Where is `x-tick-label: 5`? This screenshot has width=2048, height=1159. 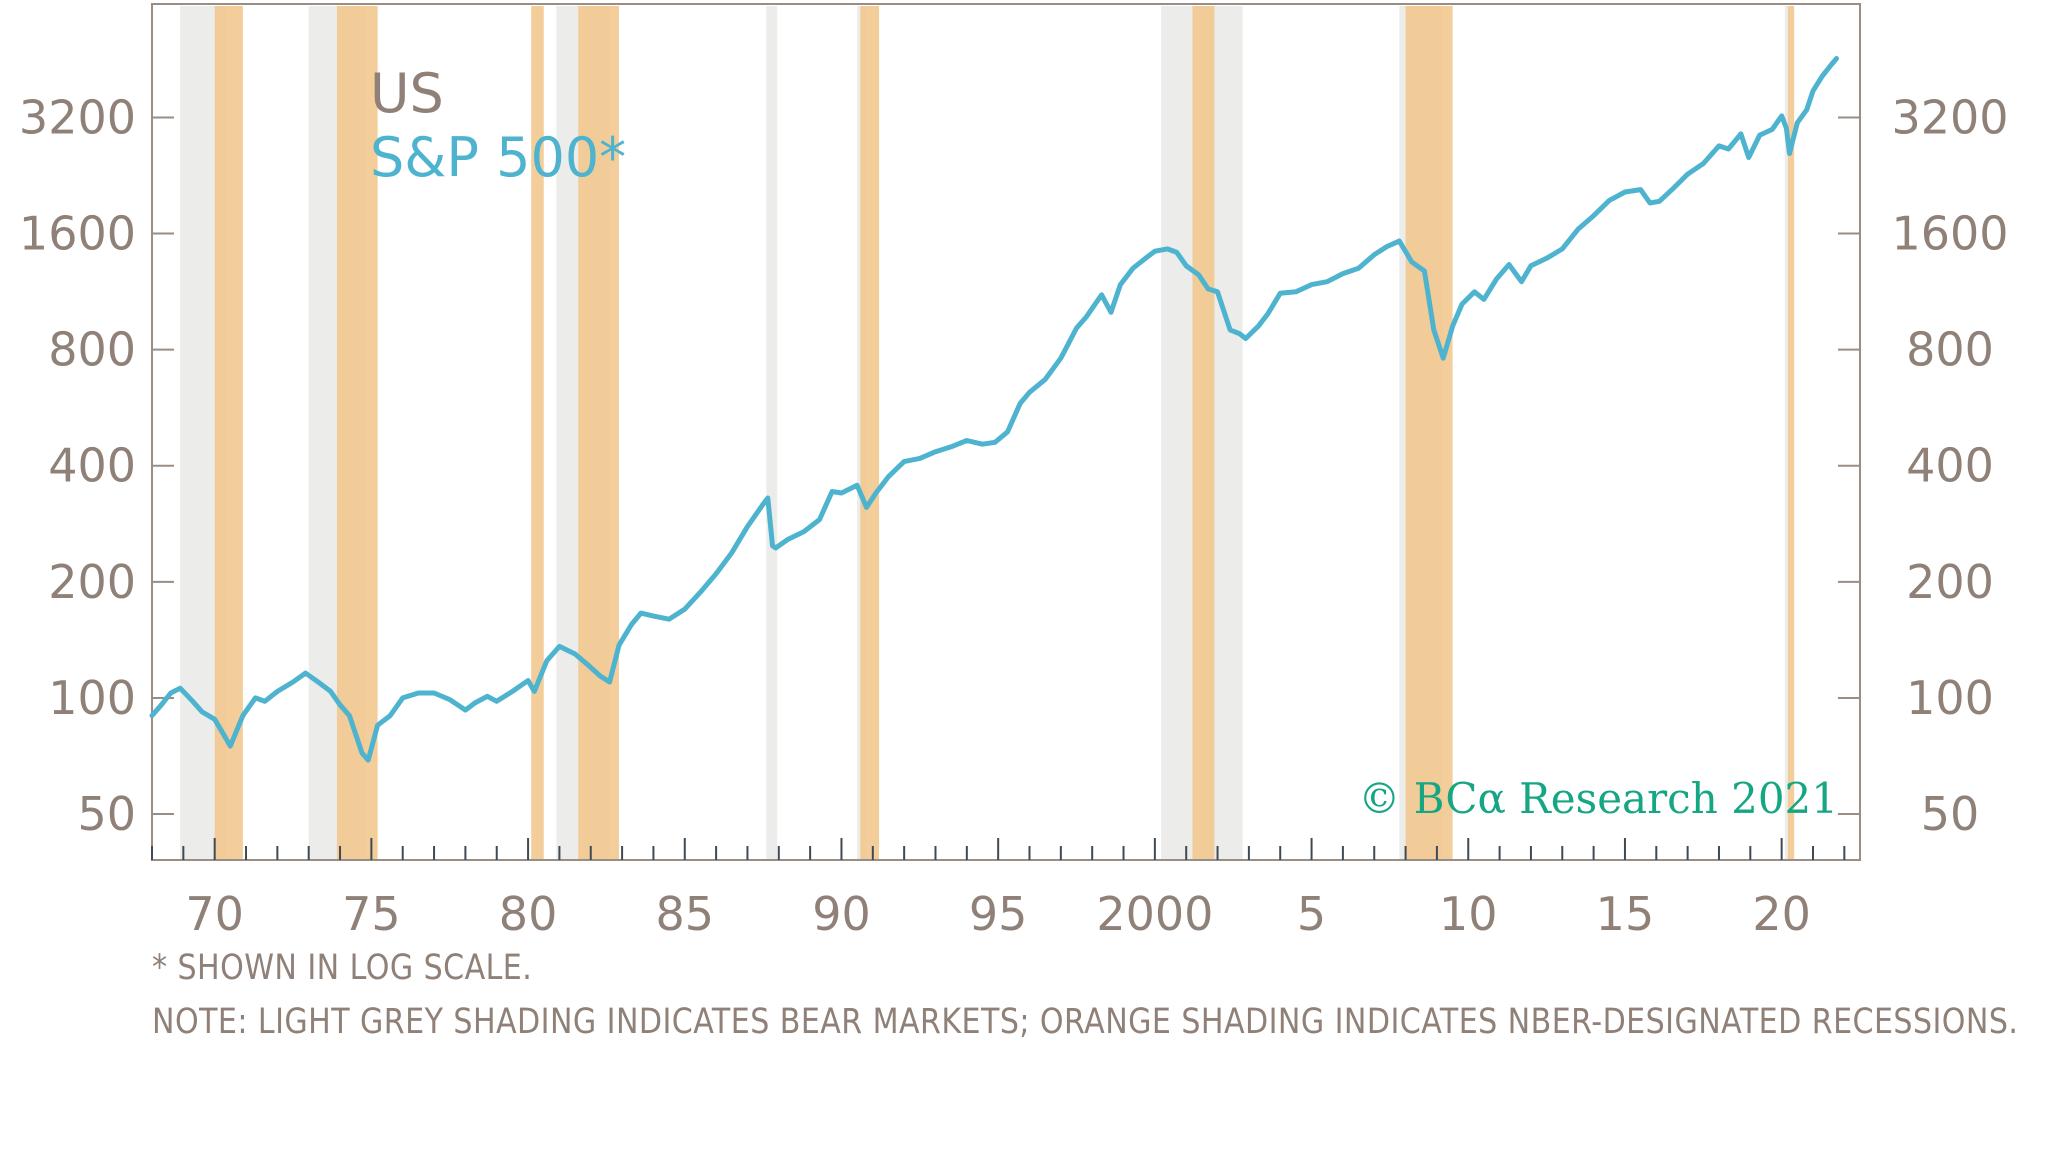 x-tick-label: 5 is located at coordinates (1311, 914).